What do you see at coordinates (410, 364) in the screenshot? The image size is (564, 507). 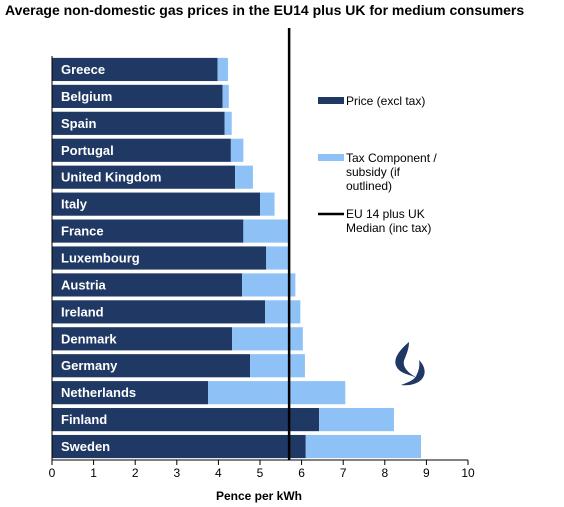 I see `gas-flame-icon` at bounding box center [410, 364].